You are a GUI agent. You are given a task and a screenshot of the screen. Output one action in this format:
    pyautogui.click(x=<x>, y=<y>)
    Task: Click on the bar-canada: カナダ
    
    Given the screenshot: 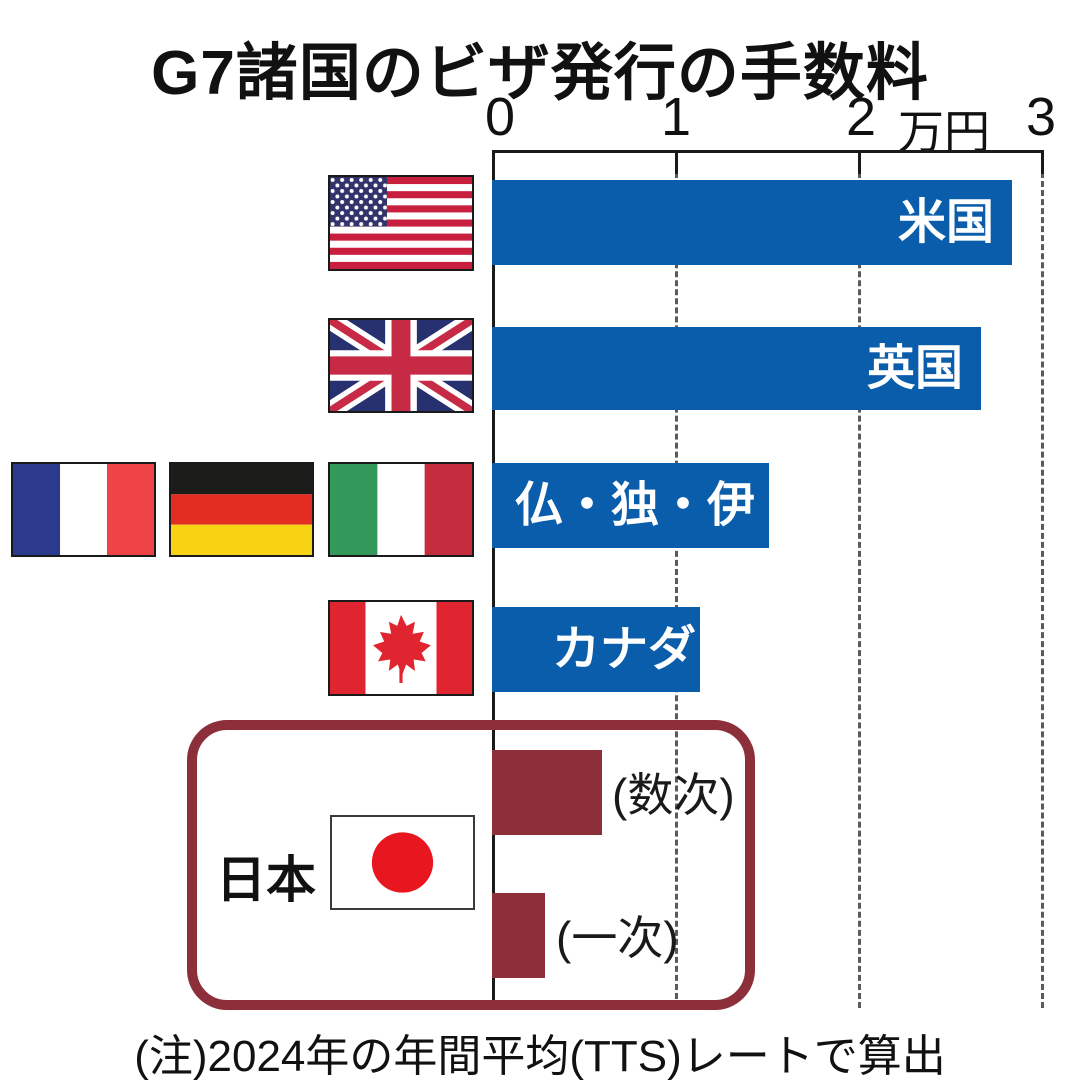 What is the action you would take?
    pyautogui.click(x=596, y=649)
    